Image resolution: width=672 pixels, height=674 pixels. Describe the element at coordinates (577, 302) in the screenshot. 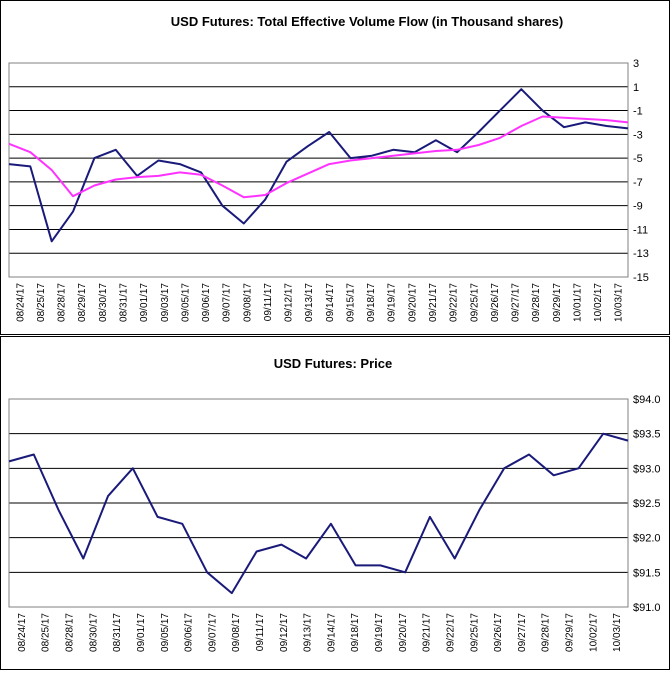

I see `x-tick-label: 10/01/17` at that location.